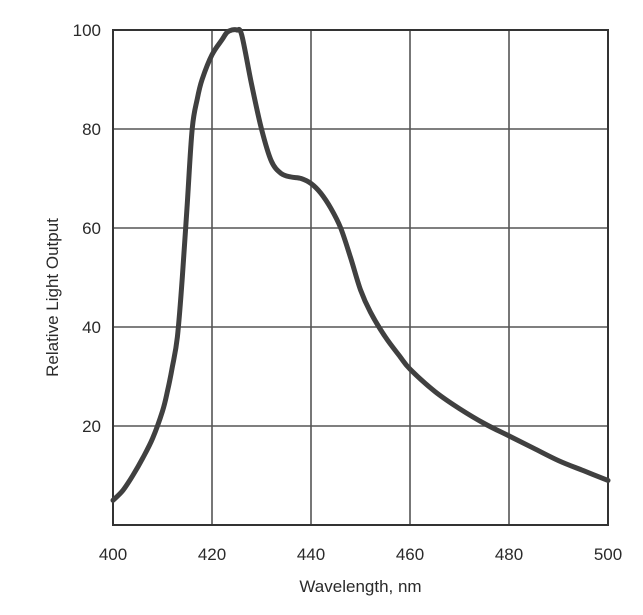 The width and height of the screenshot is (643, 615). What do you see at coordinates (360, 554) in the screenshot?
I see `x-tick-labels: 400 420 440 460 480 500` at bounding box center [360, 554].